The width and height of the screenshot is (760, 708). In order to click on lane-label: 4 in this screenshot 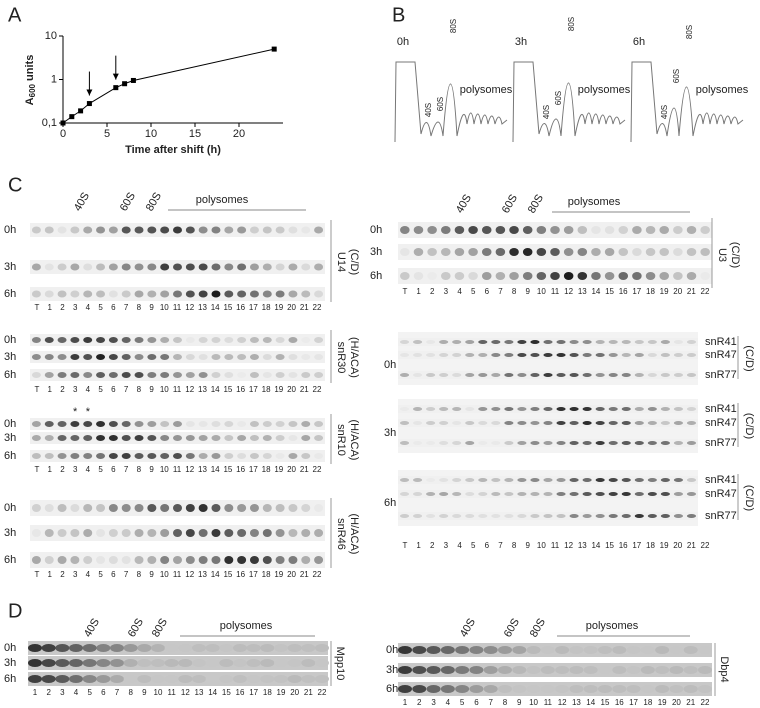, I will do `click(448, 702)`.